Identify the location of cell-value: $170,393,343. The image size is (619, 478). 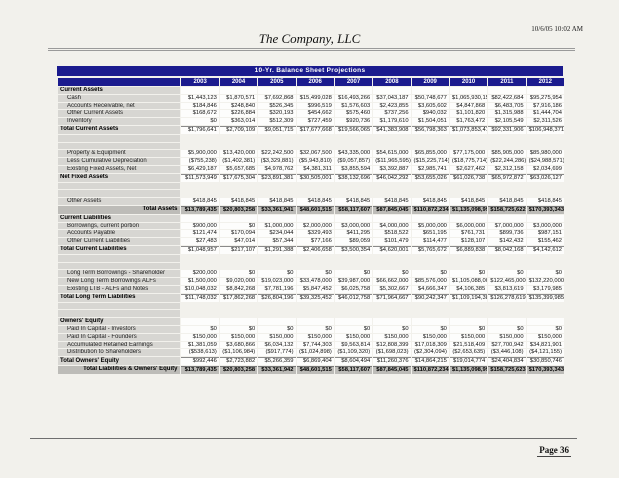
(545, 209).